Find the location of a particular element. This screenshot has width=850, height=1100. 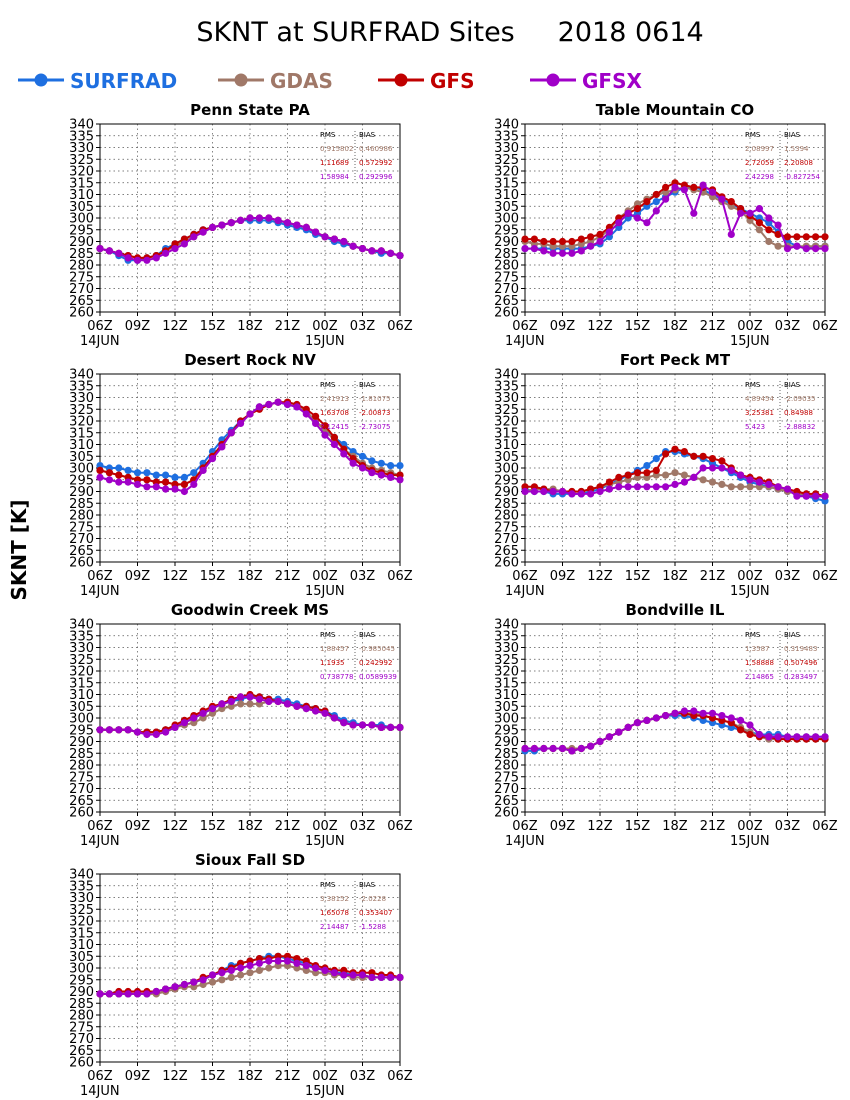

grid is located at coordinates (675, 718).